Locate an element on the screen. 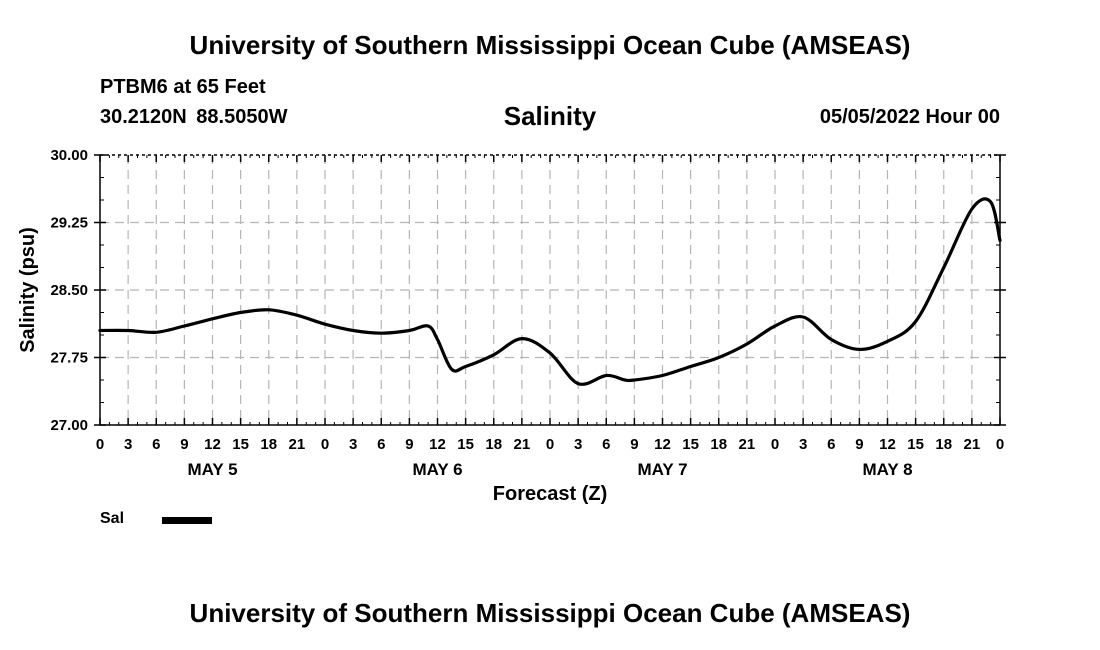 The width and height of the screenshot is (1100, 650). y-tick-label: 29.25 is located at coordinates (69, 223).